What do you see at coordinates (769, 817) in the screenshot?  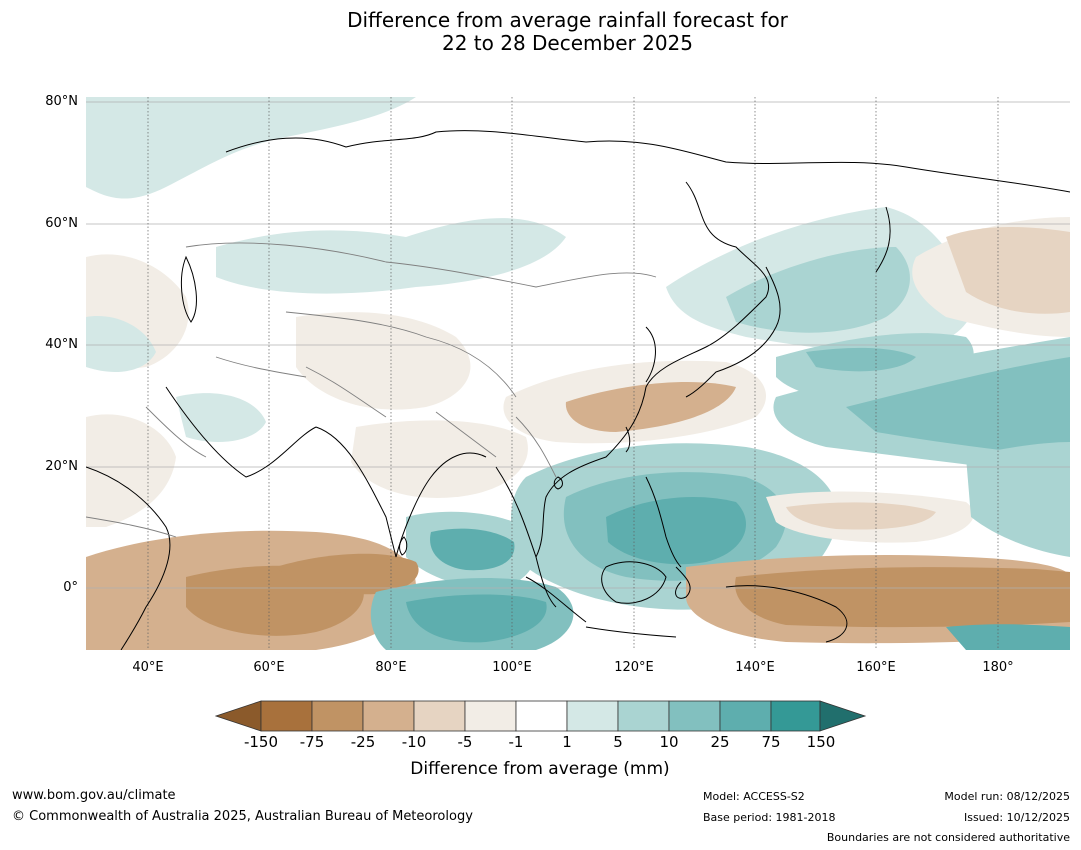 I see `base-period: Base period: 1981-2018` at bounding box center [769, 817].